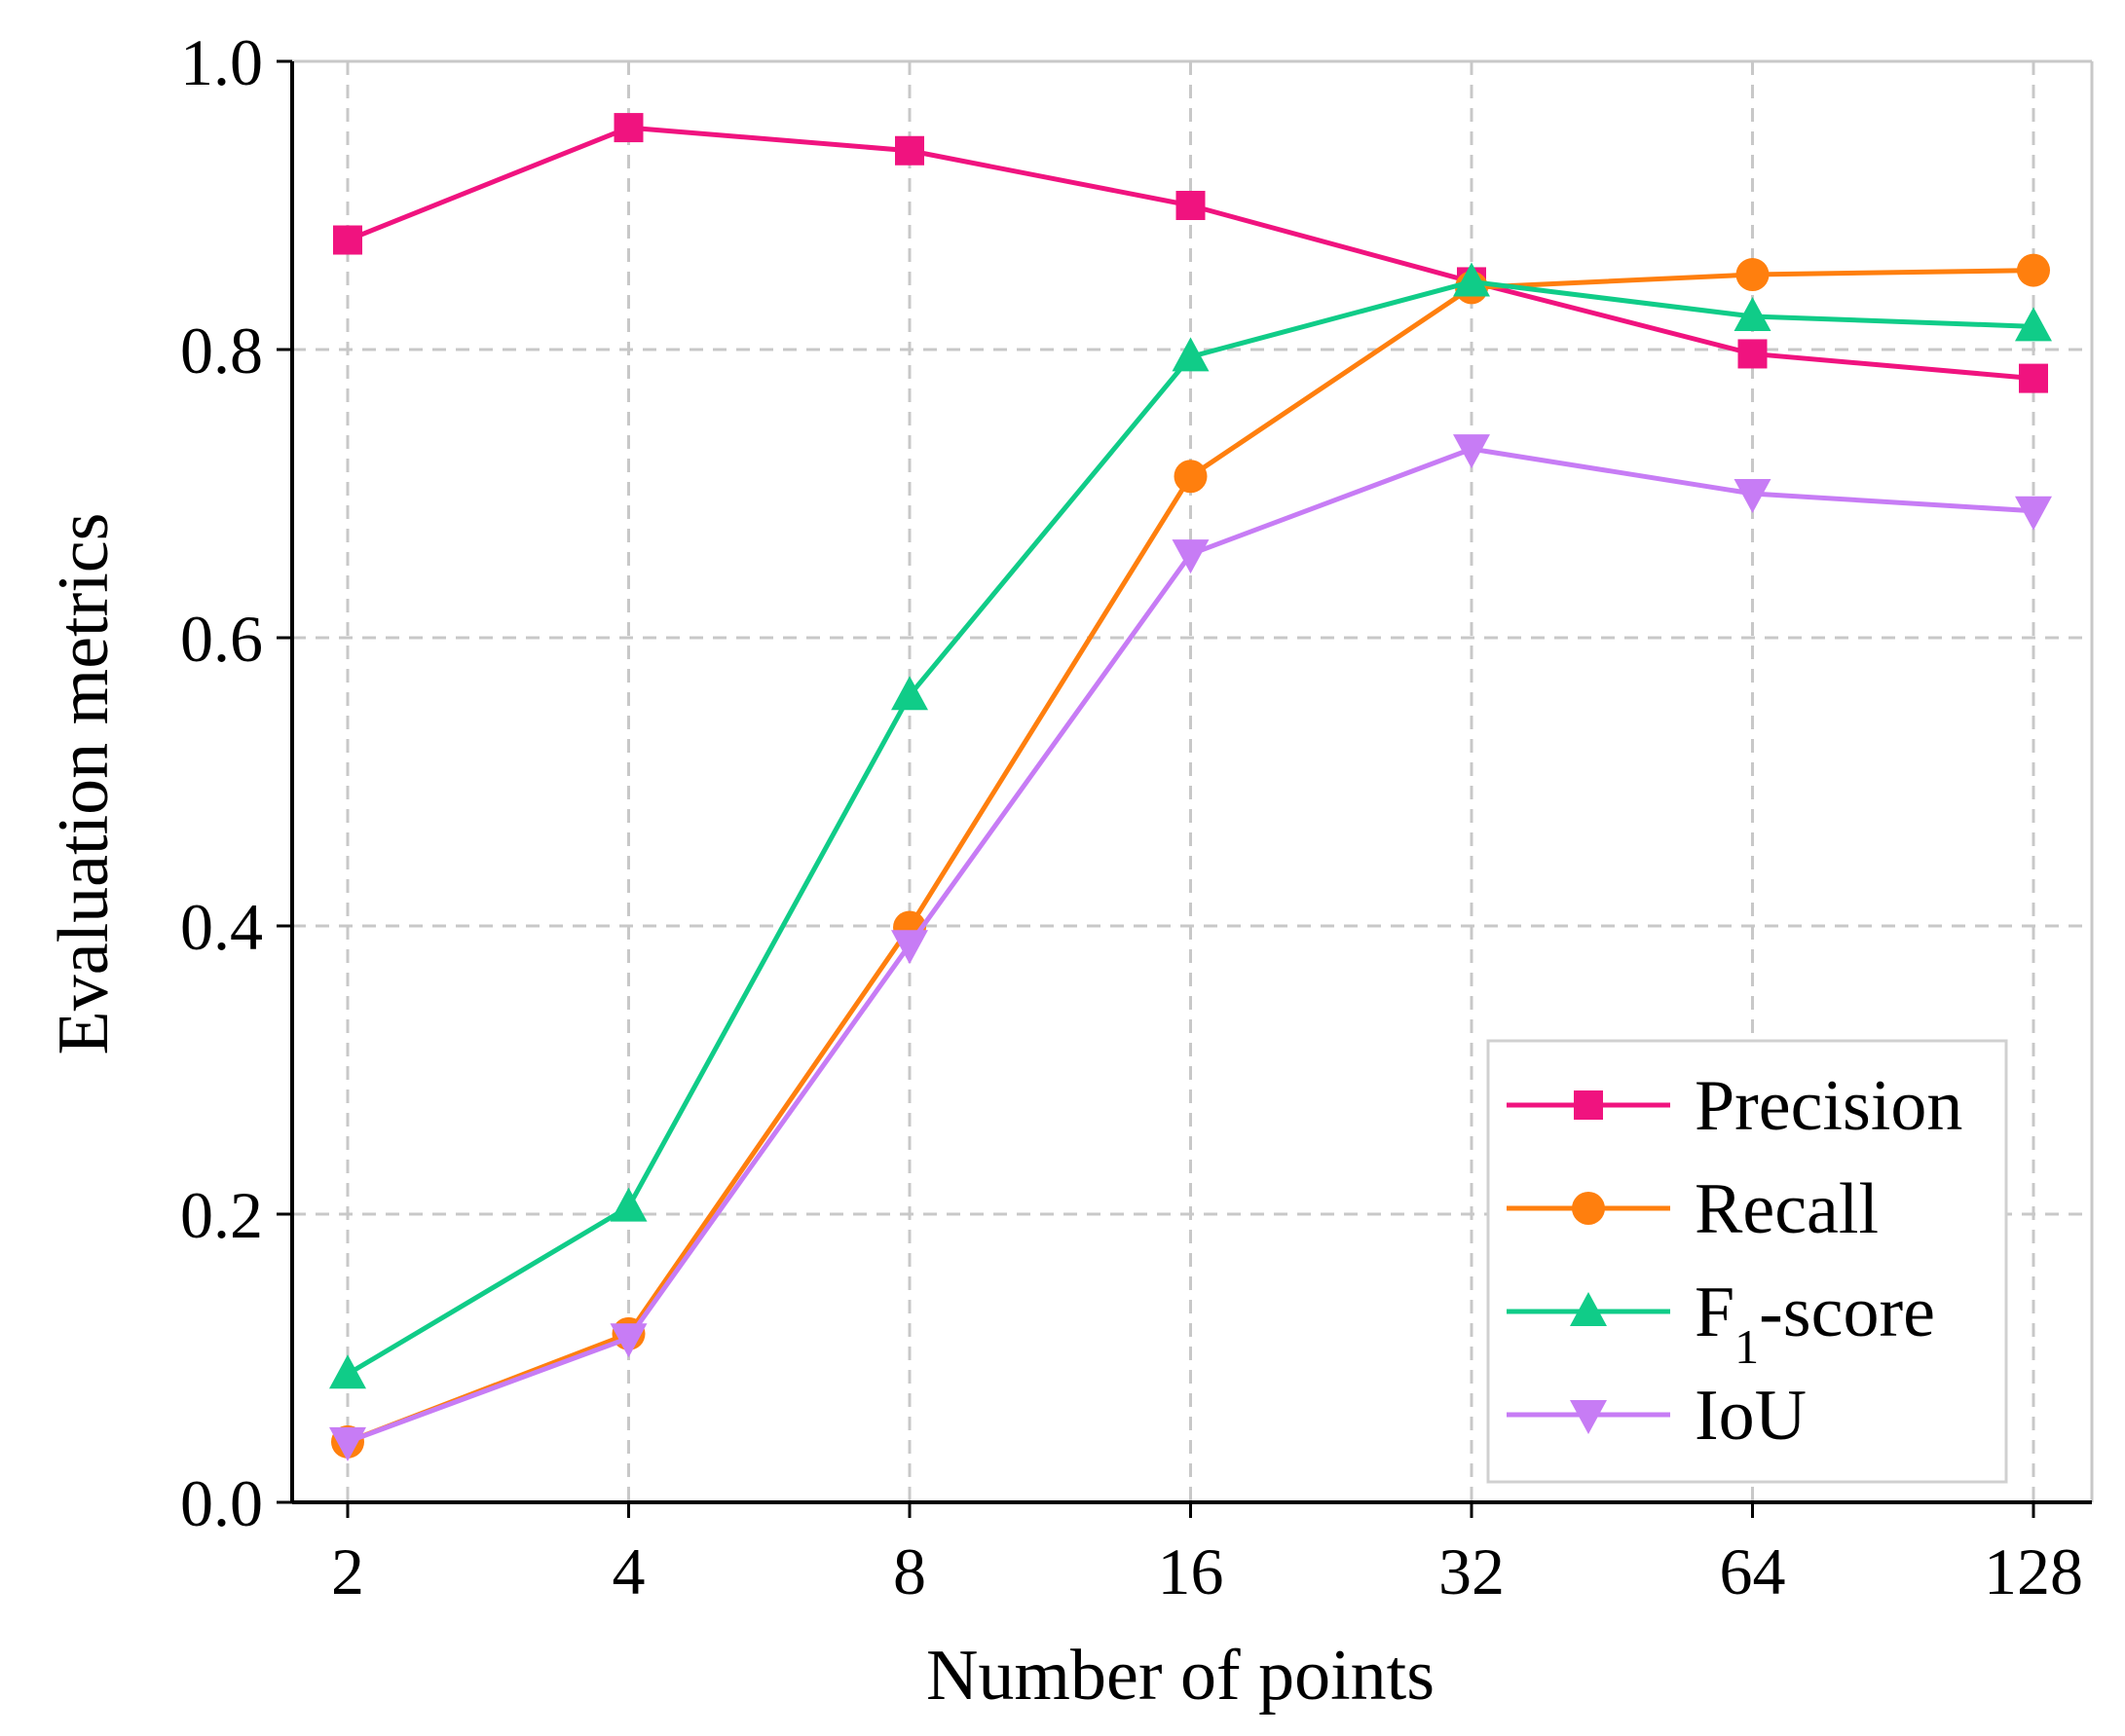 Image resolution: width=2125 pixels, height=1736 pixels. I want to click on legend-entry: IoU, so click(1657, 1416).